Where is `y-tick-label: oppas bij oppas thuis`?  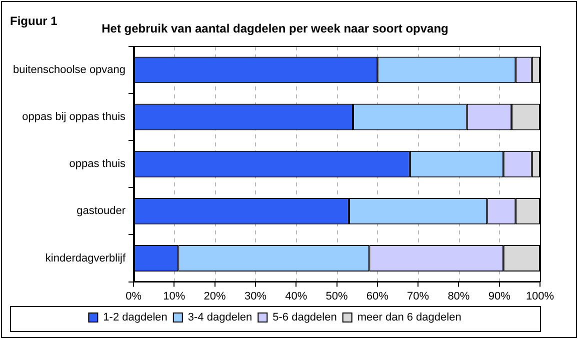 y-tick-label: oppas bij oppas thuis is located at coordinates (74, 117).